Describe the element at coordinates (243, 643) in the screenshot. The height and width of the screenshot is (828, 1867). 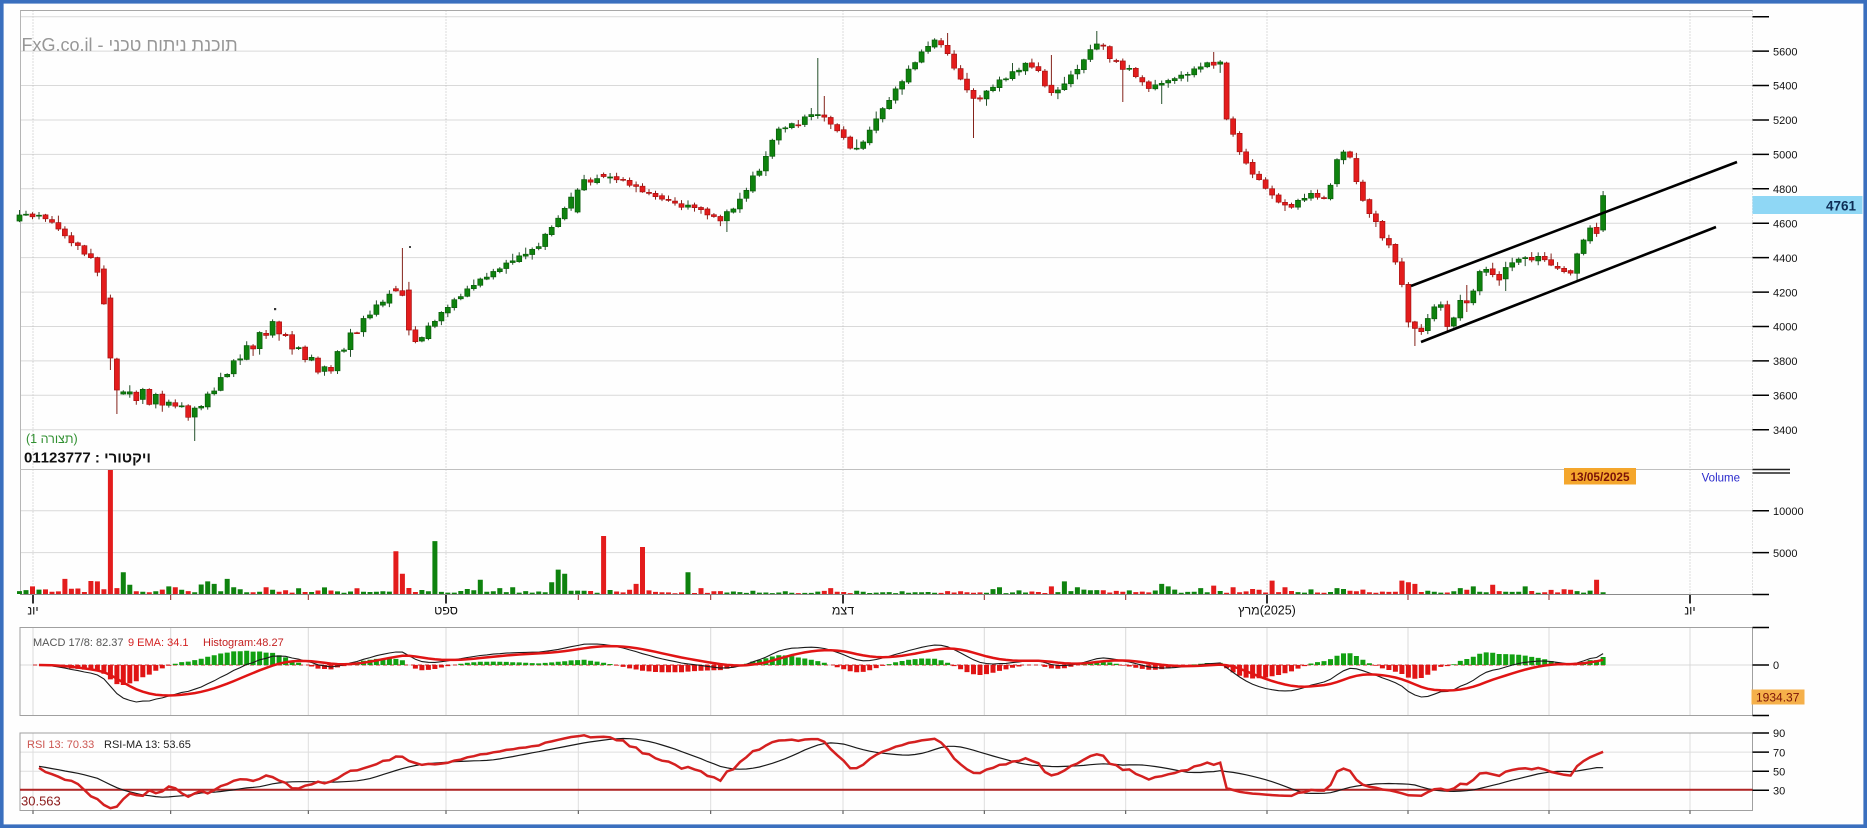
I see `svg-text: Histogram:48.27` at that location.